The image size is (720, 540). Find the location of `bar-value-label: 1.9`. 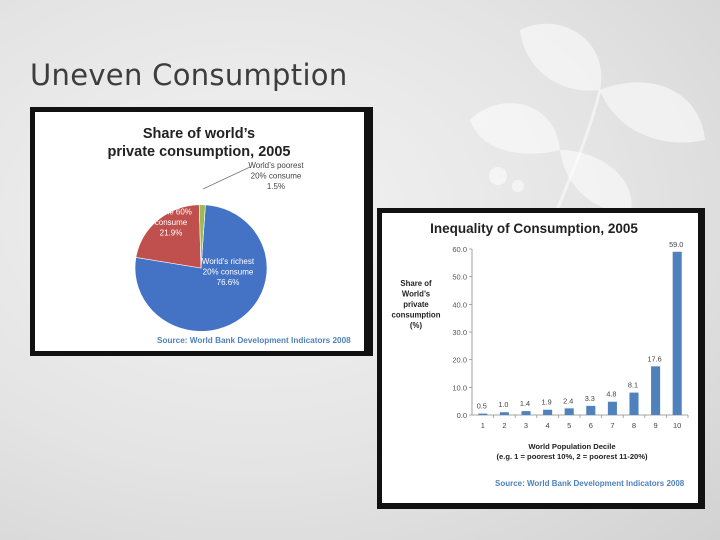

bar-value-label: 1.9 is located at coordinates (547, 402).